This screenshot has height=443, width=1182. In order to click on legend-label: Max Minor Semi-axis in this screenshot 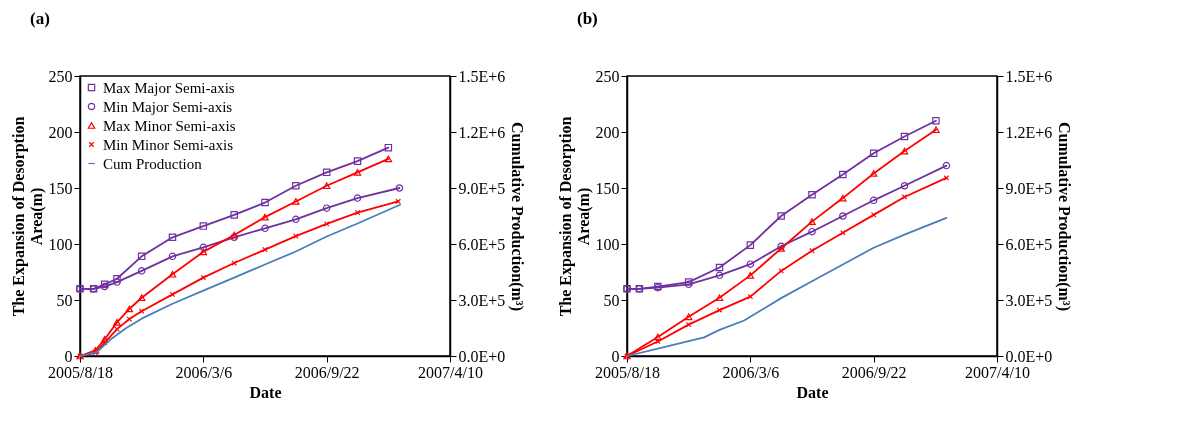, I will do `click(169, 125)`.